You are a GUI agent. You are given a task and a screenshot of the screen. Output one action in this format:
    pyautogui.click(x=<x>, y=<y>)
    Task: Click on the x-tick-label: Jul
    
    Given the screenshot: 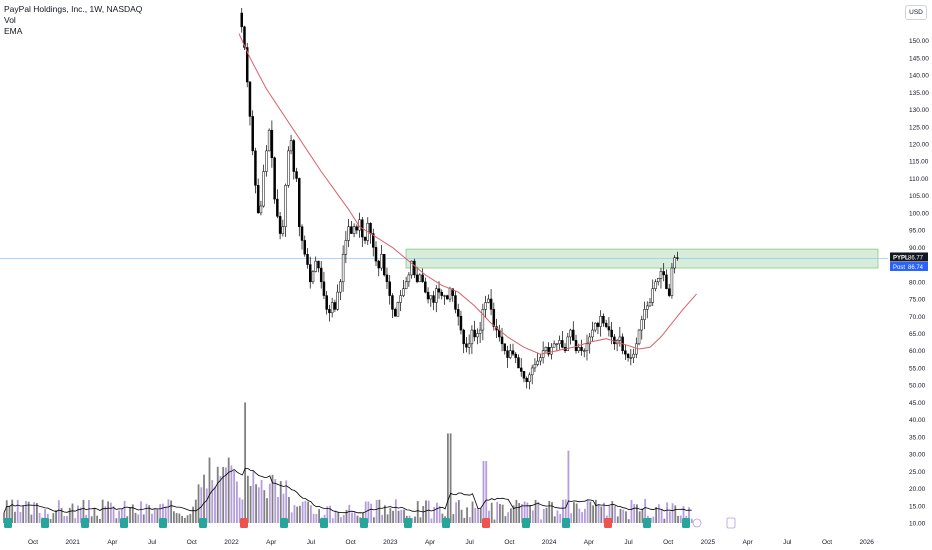 What is the action you would take?
    pyautogui.click(x=311, y=542)
    